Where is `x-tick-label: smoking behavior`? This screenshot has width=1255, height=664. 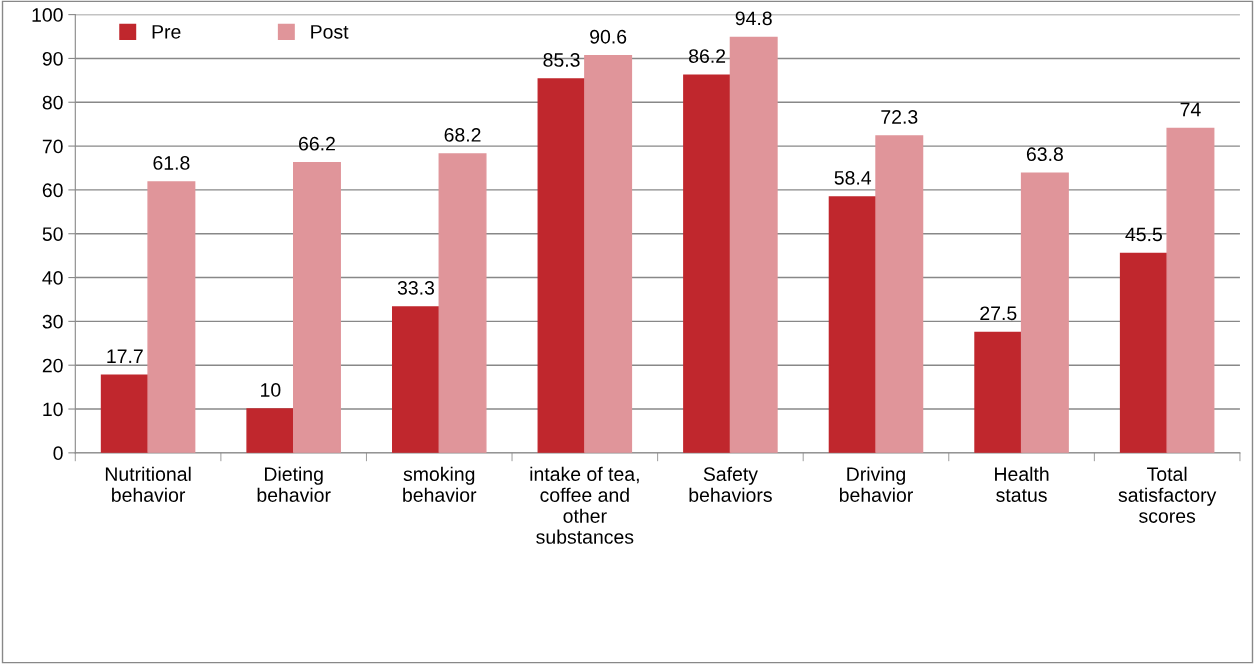
x-tick-label: smoking behavior is located at coordinates (440, 484).